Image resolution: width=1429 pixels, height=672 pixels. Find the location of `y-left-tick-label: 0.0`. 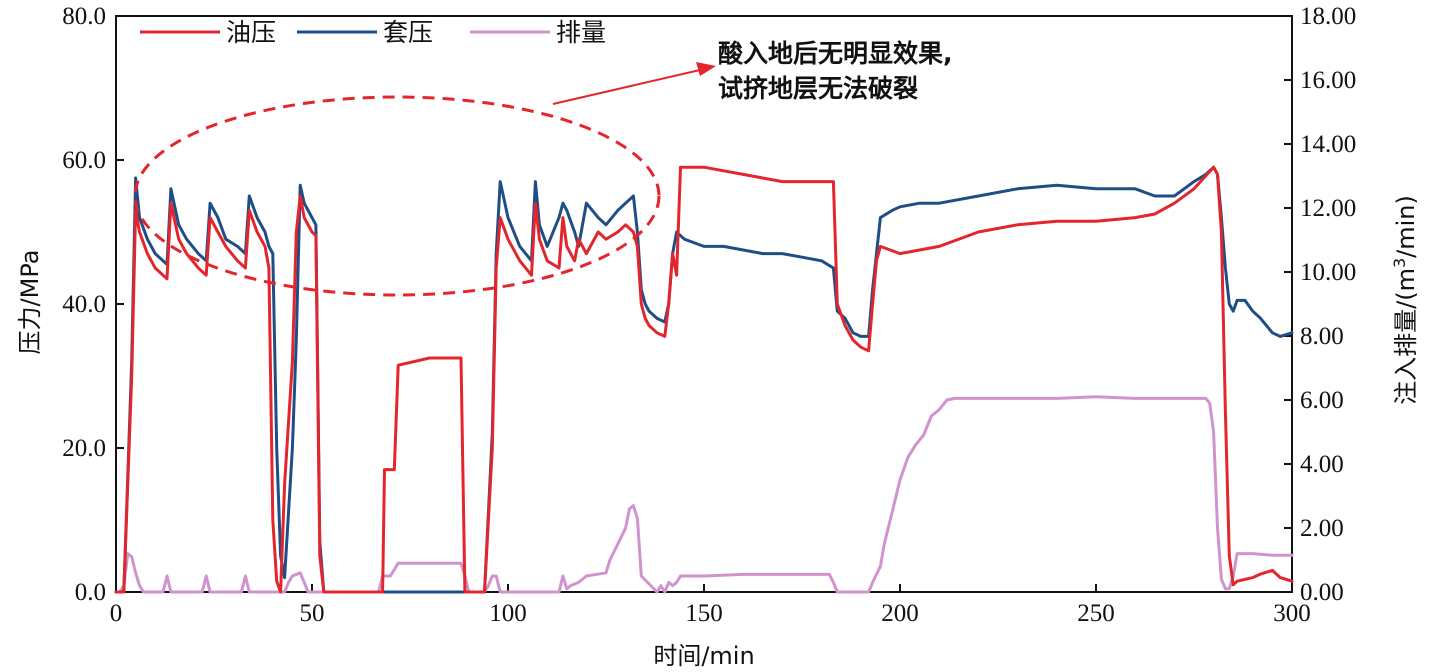

y-left-tick-label: 0.0 is located at coordinates (90, 592).